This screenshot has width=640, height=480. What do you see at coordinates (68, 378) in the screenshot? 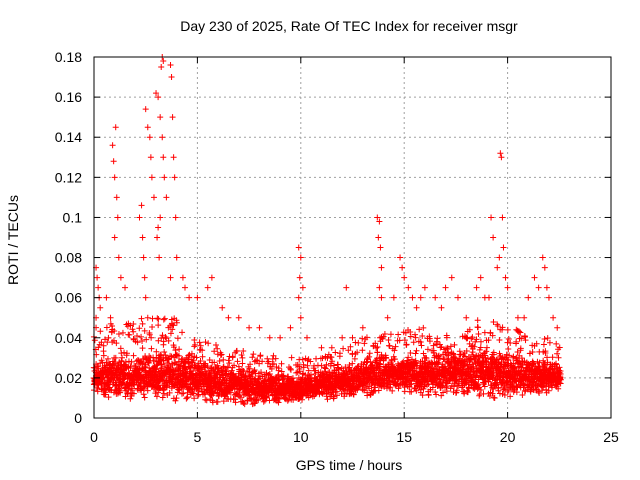
I see `y-tick-label: 0.02` at bounding box center [68, 378].